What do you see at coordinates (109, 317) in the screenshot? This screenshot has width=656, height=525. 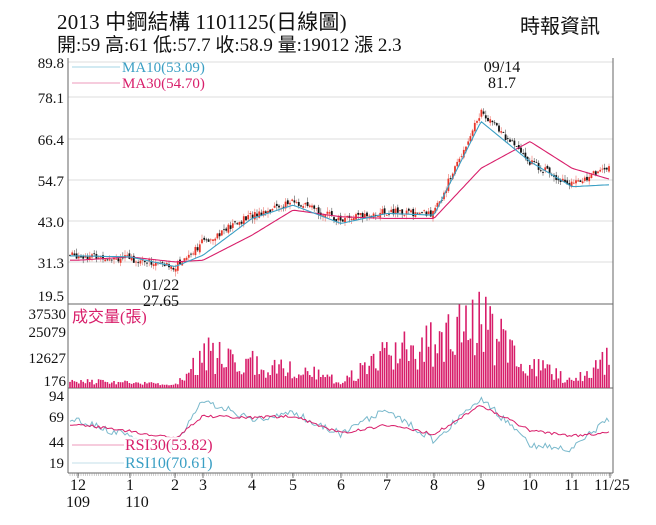 I see `volume-label: 成交量(張)` at bounding box center [109, 317].